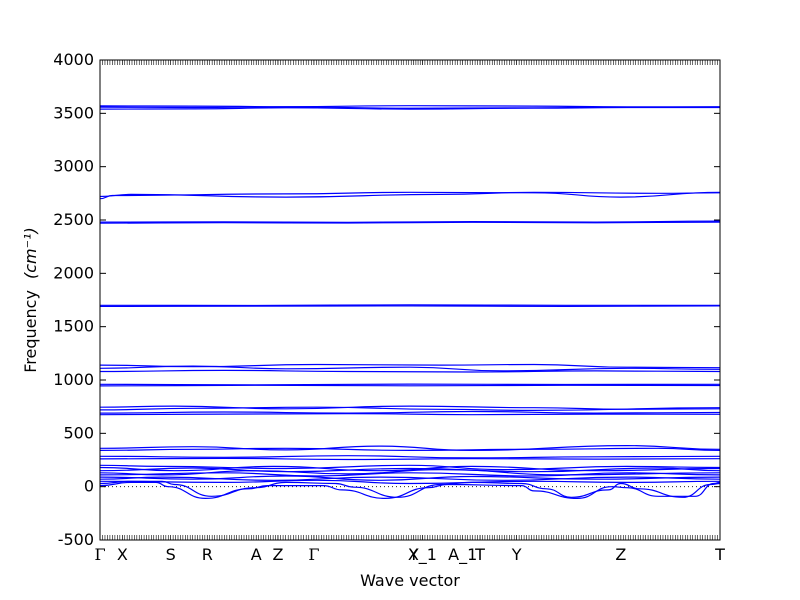 This screenshot has height=600, width=800. Describe the element at coordinates (277, 554) in the screenshot. I see `x-tick-label-5: Z` at that location.